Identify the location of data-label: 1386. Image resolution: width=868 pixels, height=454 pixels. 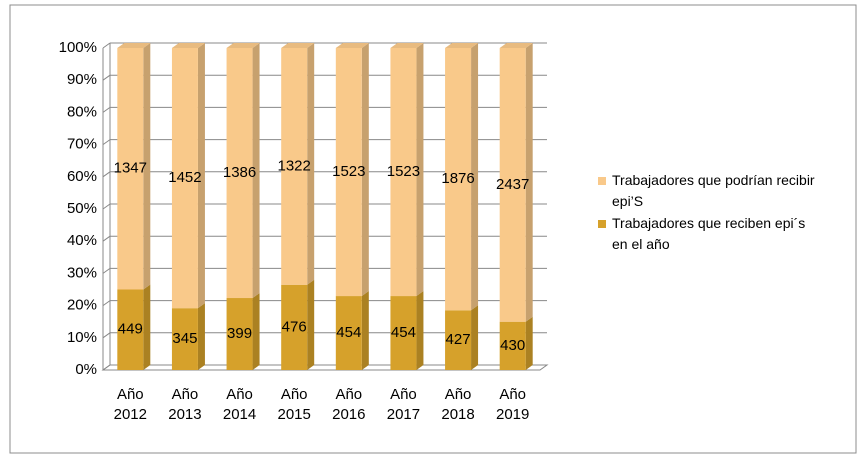
(239, 172).